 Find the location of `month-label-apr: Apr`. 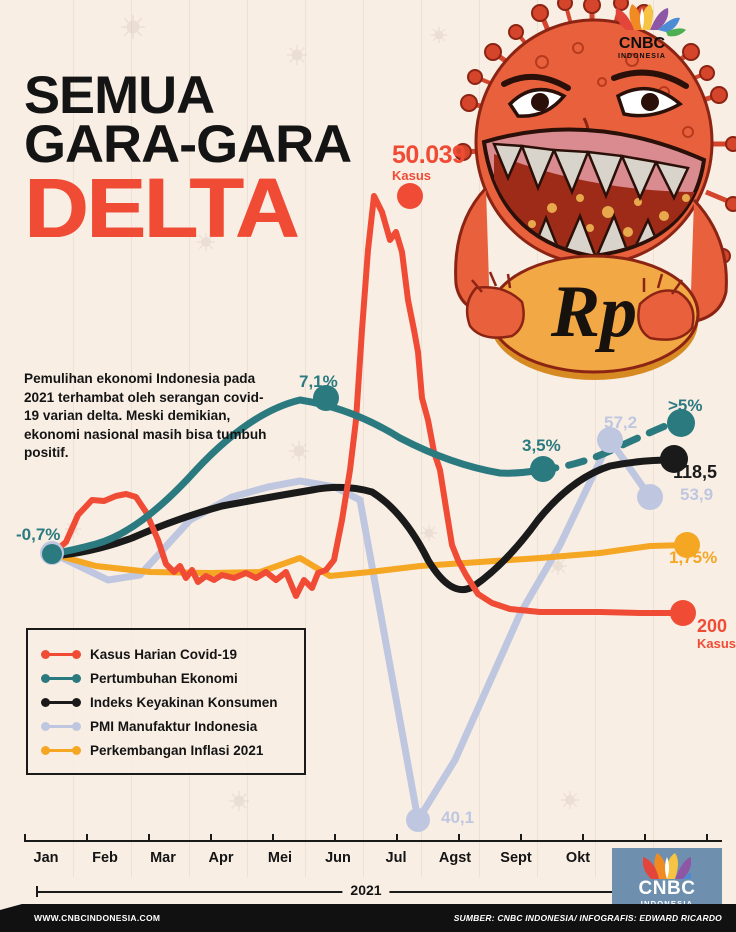

month-label-apr: Apr is located at coordinates (221, 858).